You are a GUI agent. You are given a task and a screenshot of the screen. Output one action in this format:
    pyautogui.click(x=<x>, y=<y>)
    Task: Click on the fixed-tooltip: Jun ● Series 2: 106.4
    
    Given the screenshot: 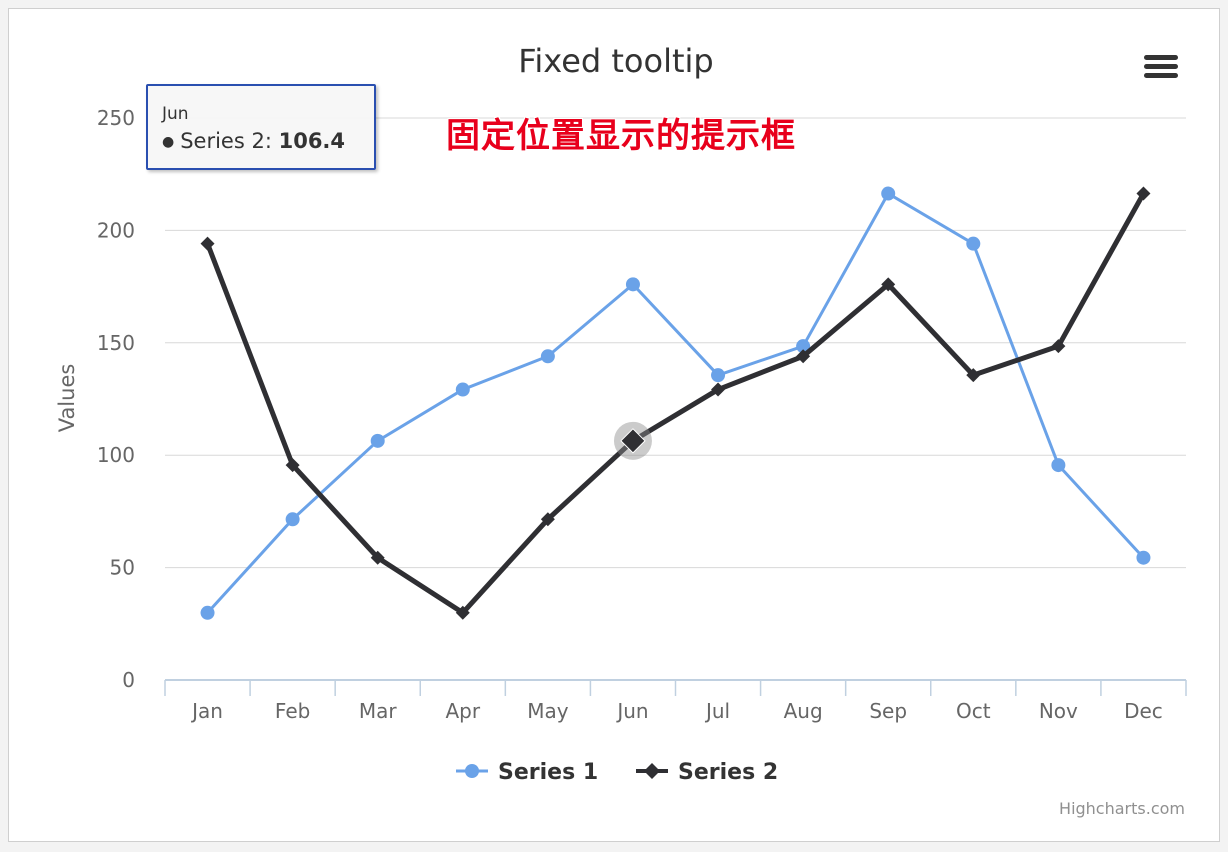 What is the action you would take?
    pyautogui.click(x=261, y=127)
    